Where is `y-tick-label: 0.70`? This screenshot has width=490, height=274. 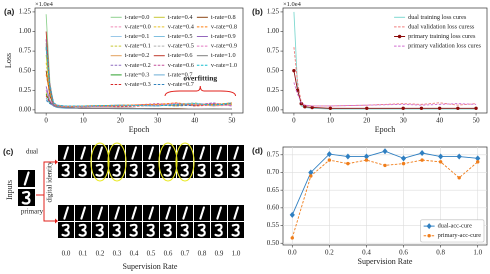 y-tick-label: 0.70 is located at coordinates (273, 172).